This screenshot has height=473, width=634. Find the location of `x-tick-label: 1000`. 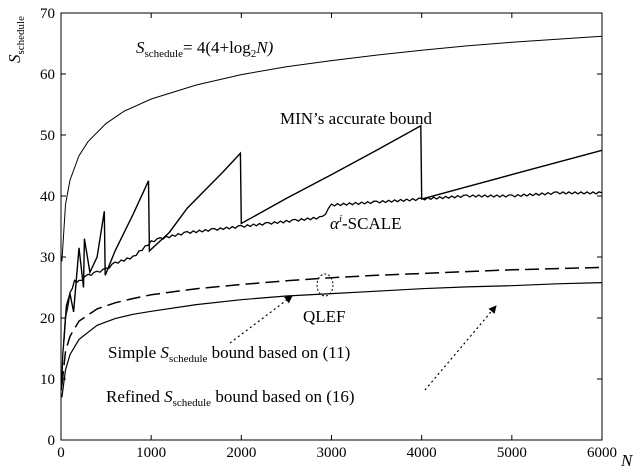

x-tick-label: 1000 is located at coordinates (151, 453).